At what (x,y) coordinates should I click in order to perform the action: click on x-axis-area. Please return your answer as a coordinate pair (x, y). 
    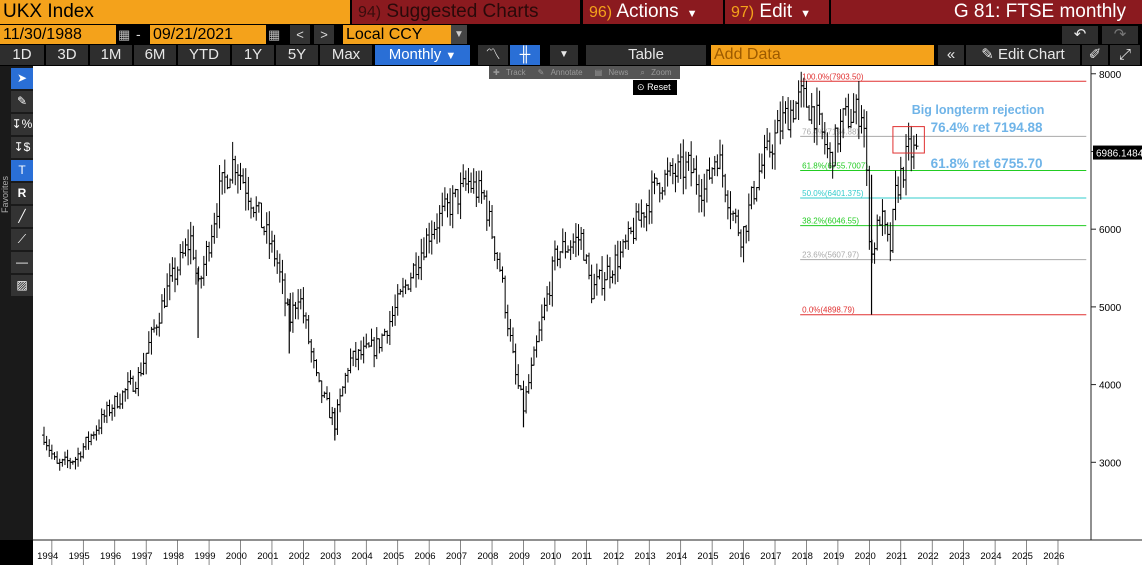
    Looking at the image, I should click on (587, 552).